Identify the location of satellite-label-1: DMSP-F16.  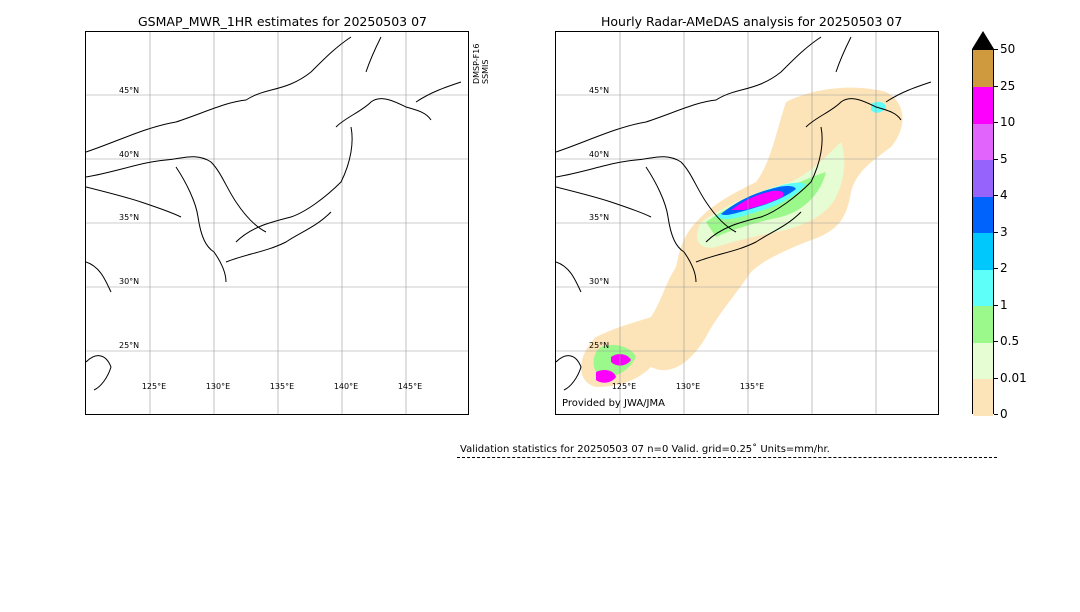
(476, 63).